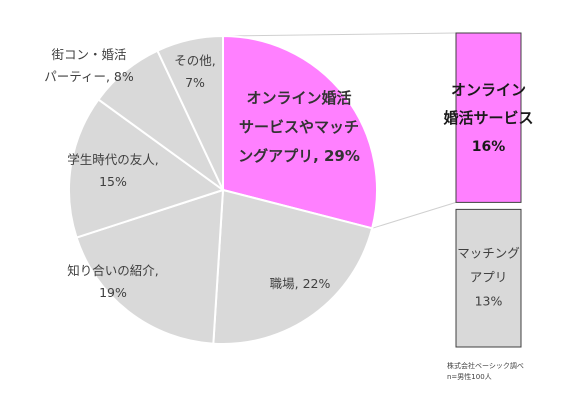 The width and height of the screenshot is (579, 401). Describe the element at coordinates (485, 371) in the screenshot. I see `source-notes: 株式会社ベーシック調べ n=男性100人` at that location.